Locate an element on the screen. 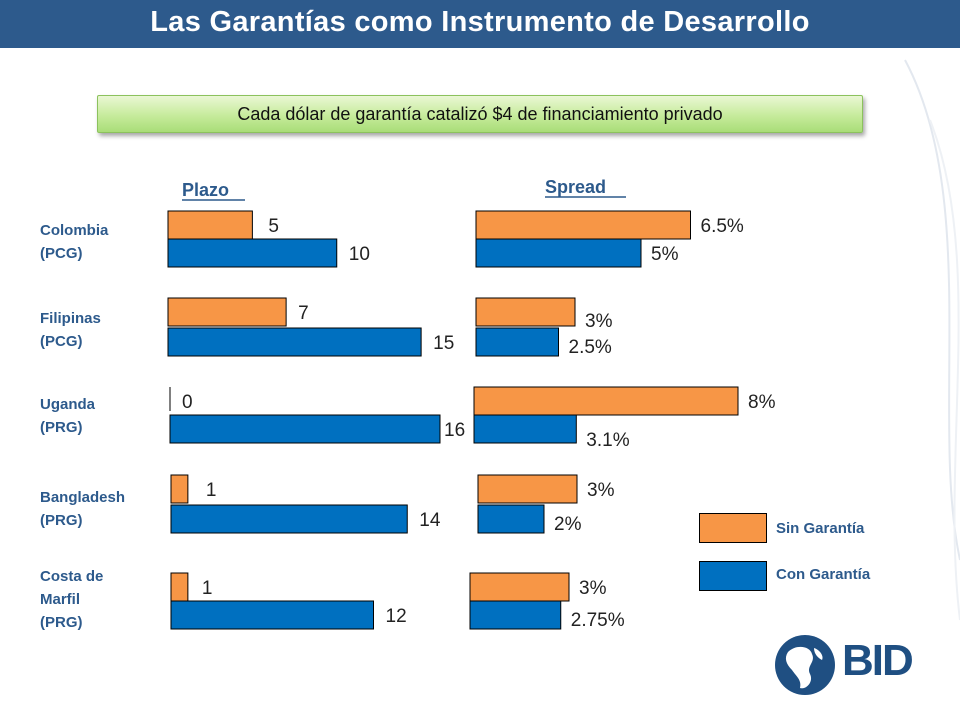 The image size is (960, 720). country-label-colombia: Colombia (PCG) is located at coordinates (74, 242).